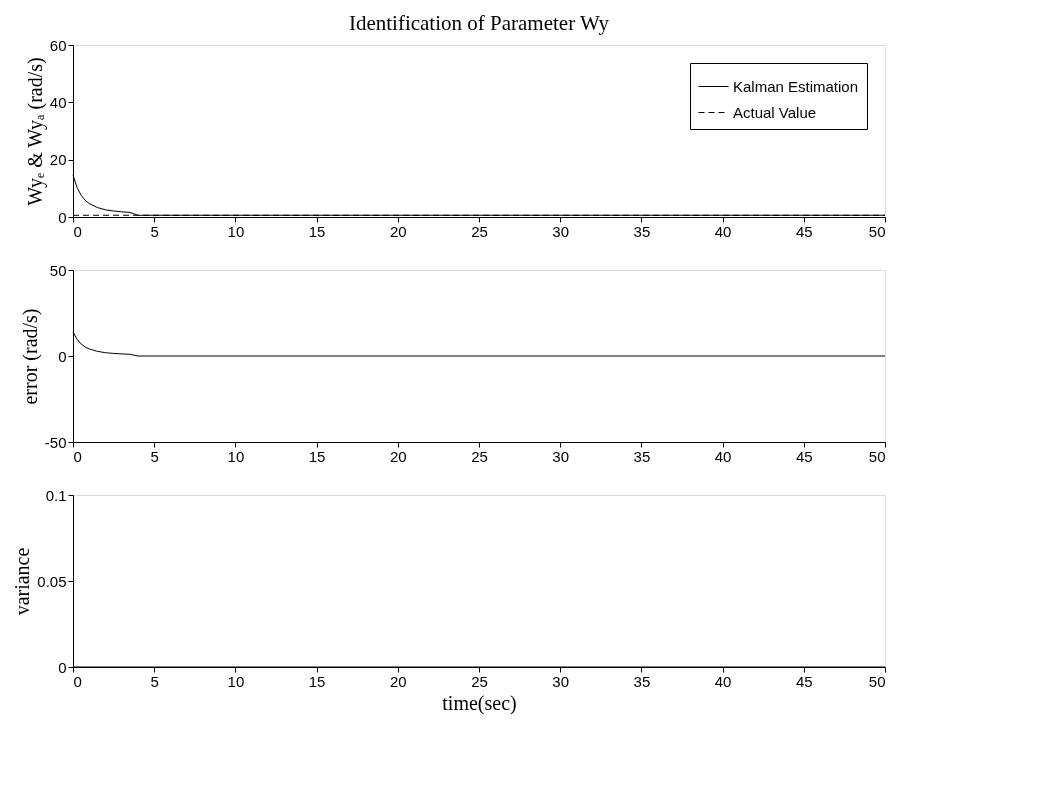  Describe the element at coordinates (58, 270) in the screenshot. I see `y-tick-label: 50` at that location.